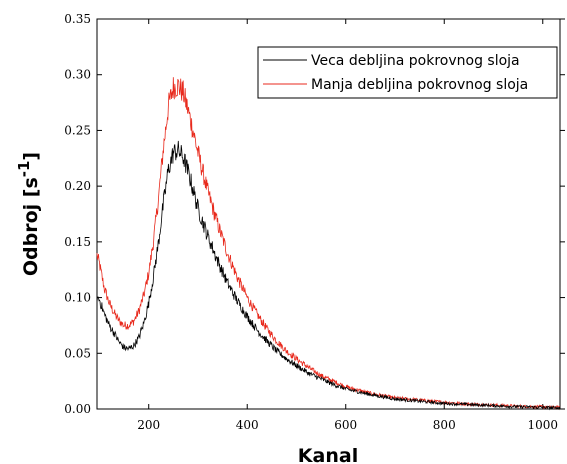 Image resolution: width=567 pixels, height=464 pixels. What do you see at coordinates (77, 242) in the screenshot?
I see `y-tick-label: 0.15` at bounding box center [77, 242].